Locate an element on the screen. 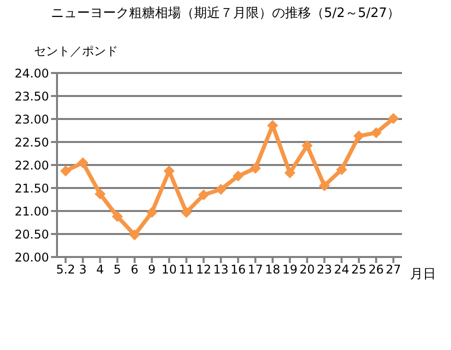 The image size is (451, 350). y-tick-label: 22.50 is located at coordinates (31, 142).